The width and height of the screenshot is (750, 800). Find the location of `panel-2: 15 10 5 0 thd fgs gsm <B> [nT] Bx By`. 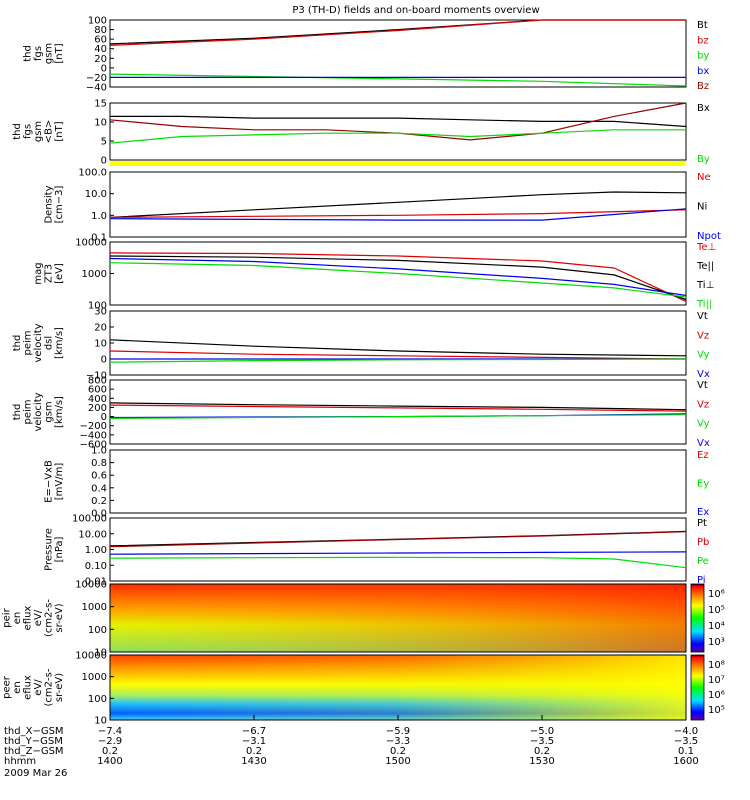

panel-2: 15 10 5 0 thd fgs gsm <B> [nT] Bx By is located at coordinates (361, 133).